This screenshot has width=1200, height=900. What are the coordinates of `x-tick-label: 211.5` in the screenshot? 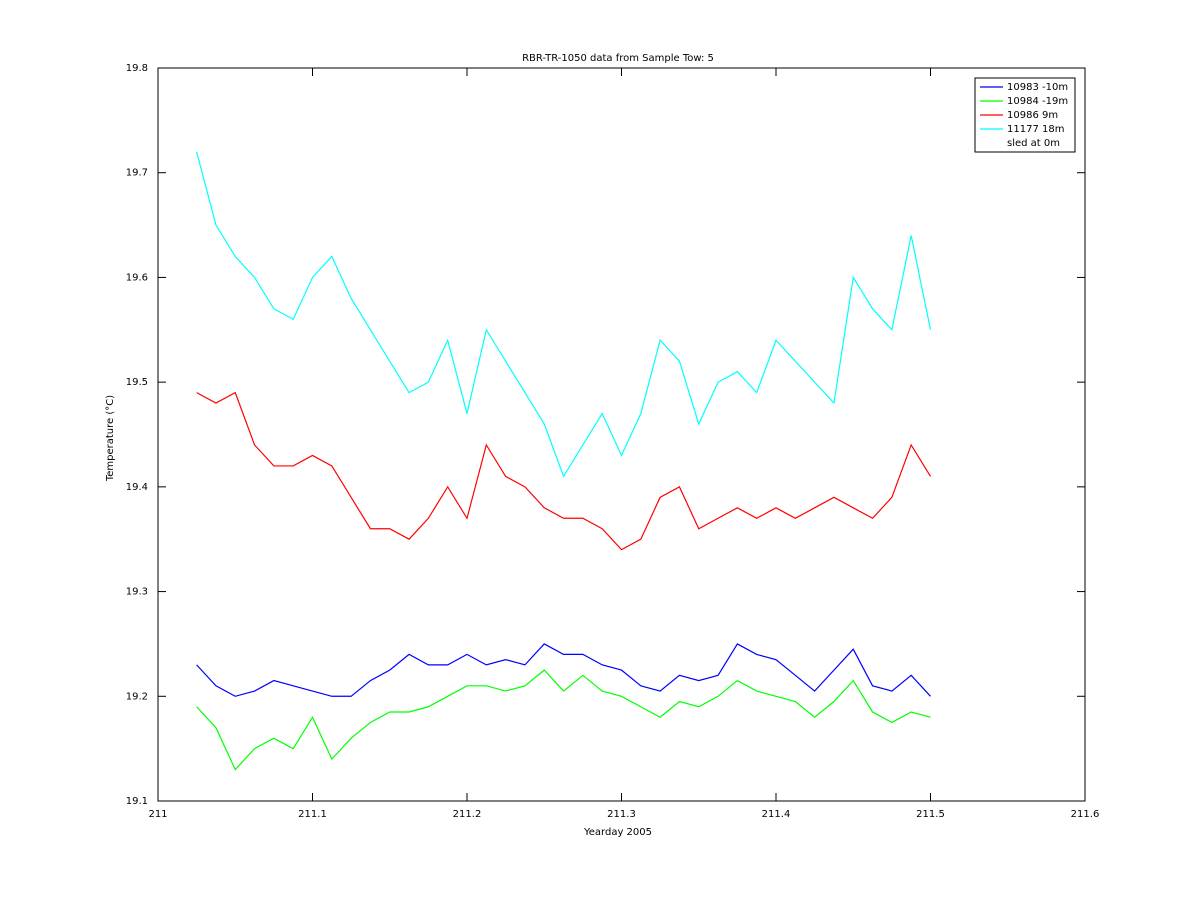 It's located at (930, 814).